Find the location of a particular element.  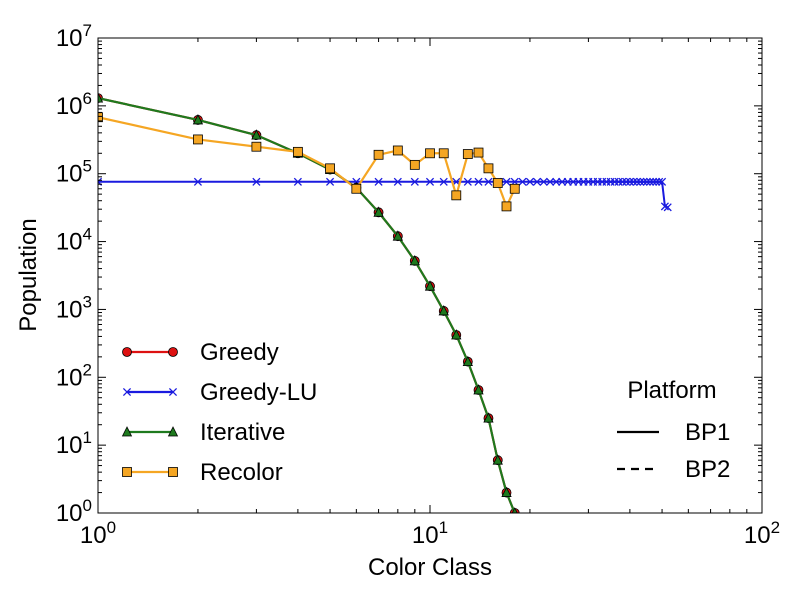

legend-label: Iterative is located at coordinates (242, 432).